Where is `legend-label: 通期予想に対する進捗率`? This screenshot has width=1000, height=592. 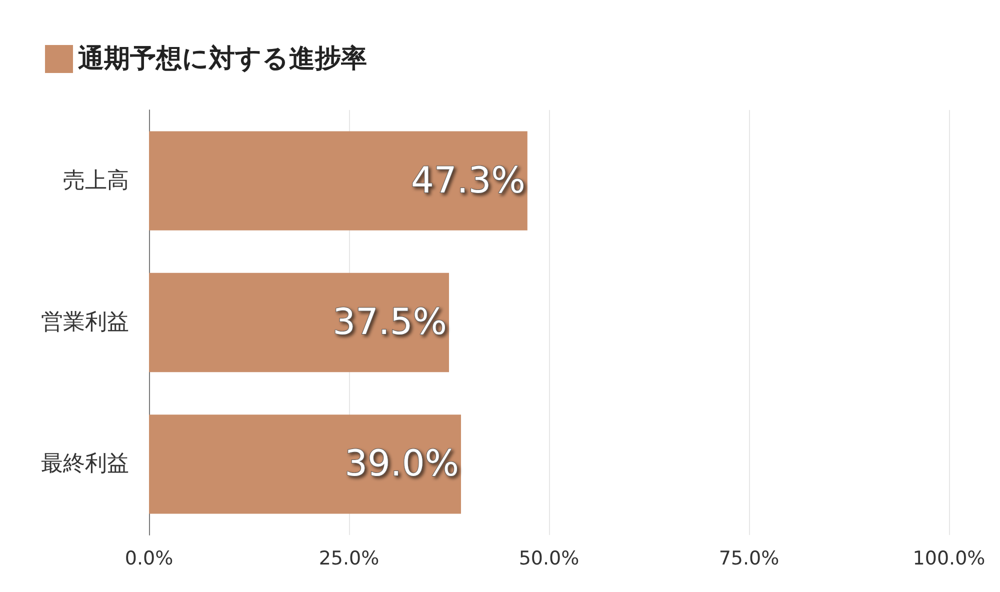
legend-label: 通期予想に対する進捗率 is located at coordinates (222, 59).